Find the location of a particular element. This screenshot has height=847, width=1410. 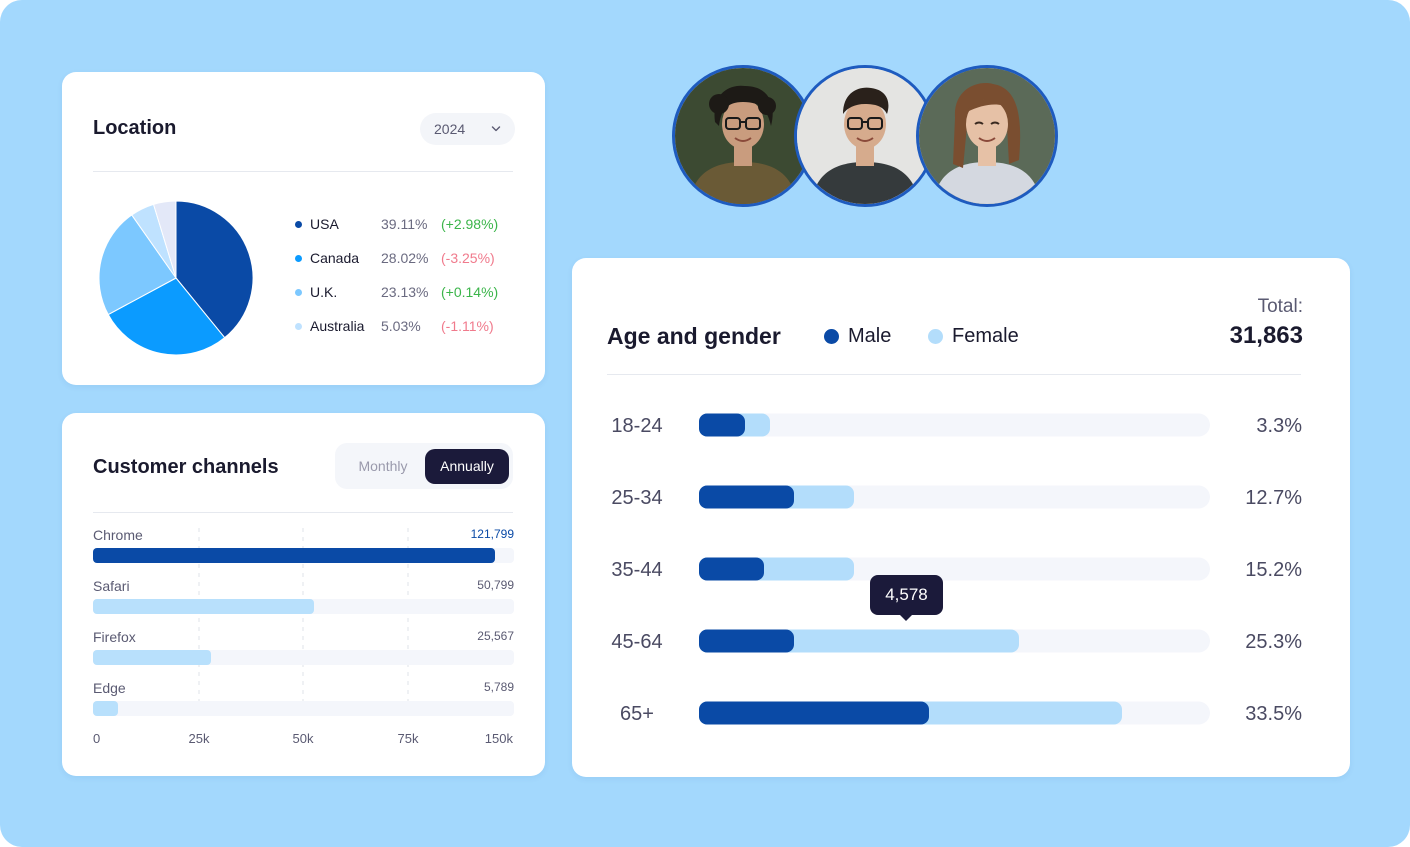

year-select: 2024 is located at coordinates (467, 129).